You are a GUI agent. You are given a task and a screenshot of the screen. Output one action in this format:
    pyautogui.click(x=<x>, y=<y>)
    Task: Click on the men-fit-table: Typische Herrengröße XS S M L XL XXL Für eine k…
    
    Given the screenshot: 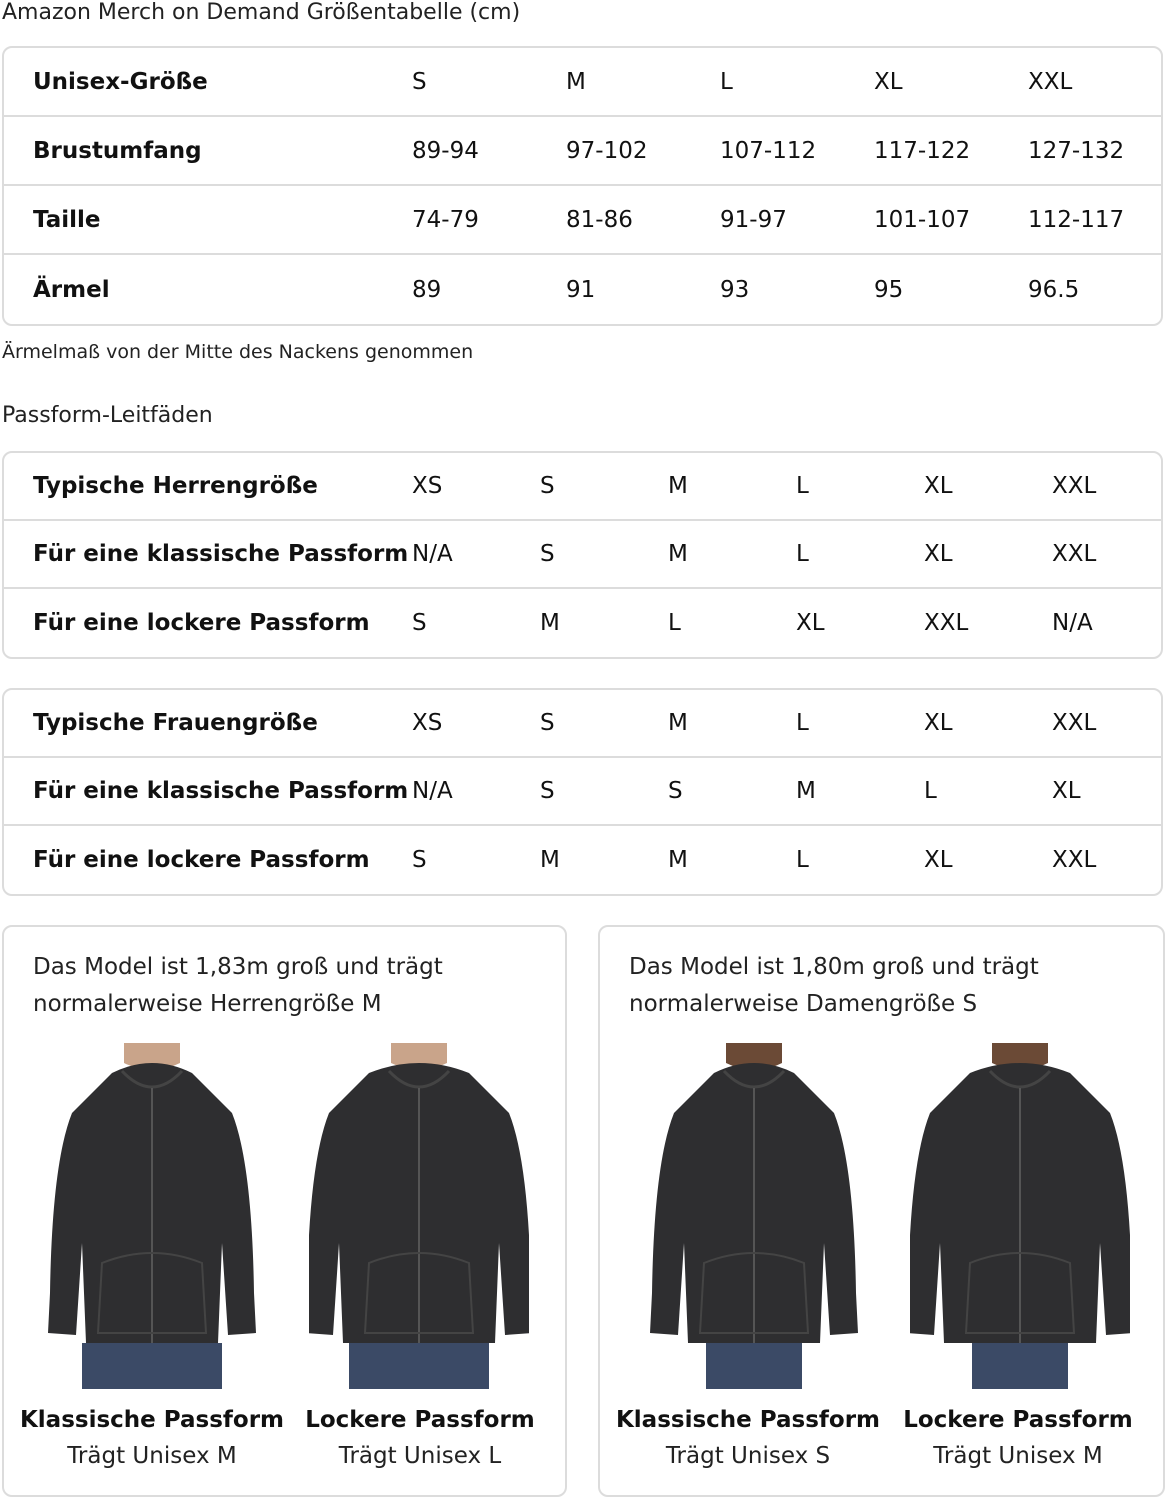 What is the action you would take?
    pyautogui.click(x=582, y=555)
    